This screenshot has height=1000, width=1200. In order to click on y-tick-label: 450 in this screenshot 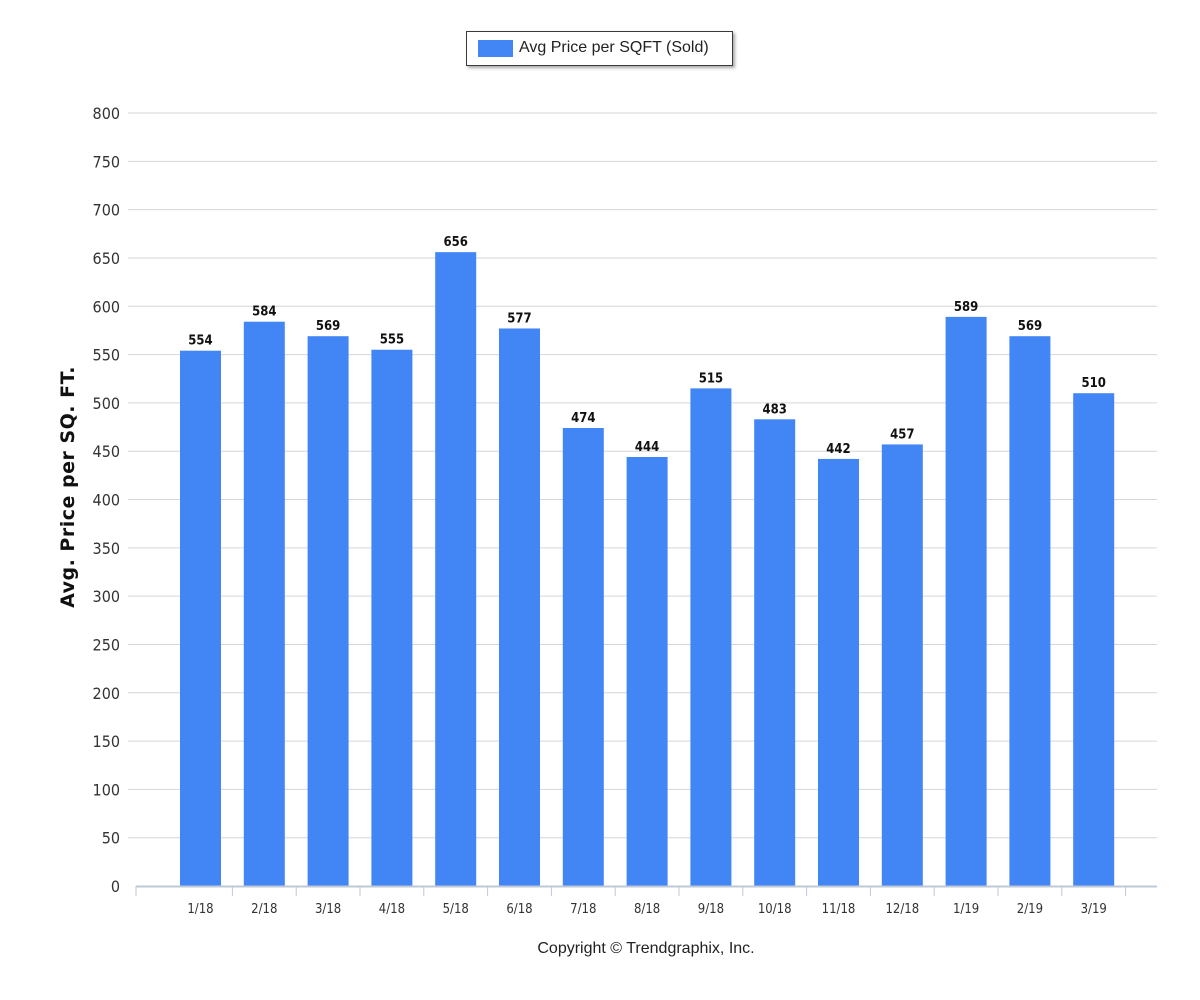, I will do `click(106, 451)`.